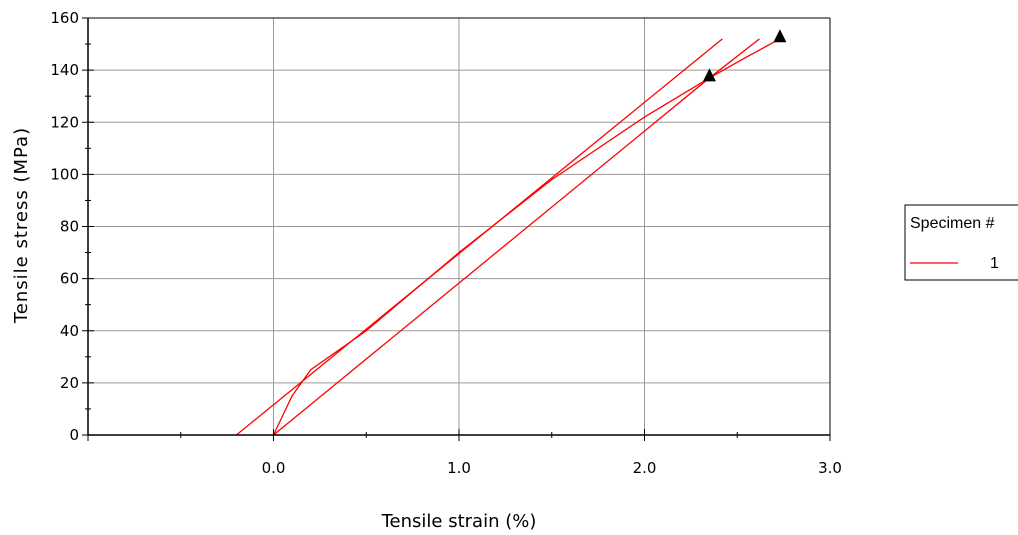  What do you see at coordinates (74, 435) in the screenshot?
I see `y-tick-label: 0` at bounding box center [74, 435].